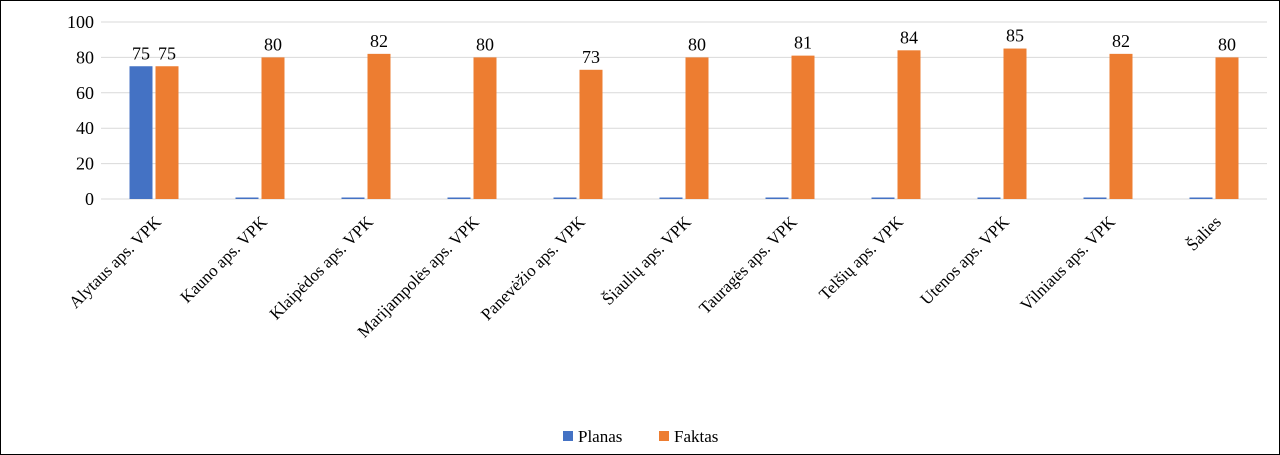 This screenshot has height=455, width=1280. I want to click on y-axis-ticks: 0 20 40 60 80 100, so click(80, 110).